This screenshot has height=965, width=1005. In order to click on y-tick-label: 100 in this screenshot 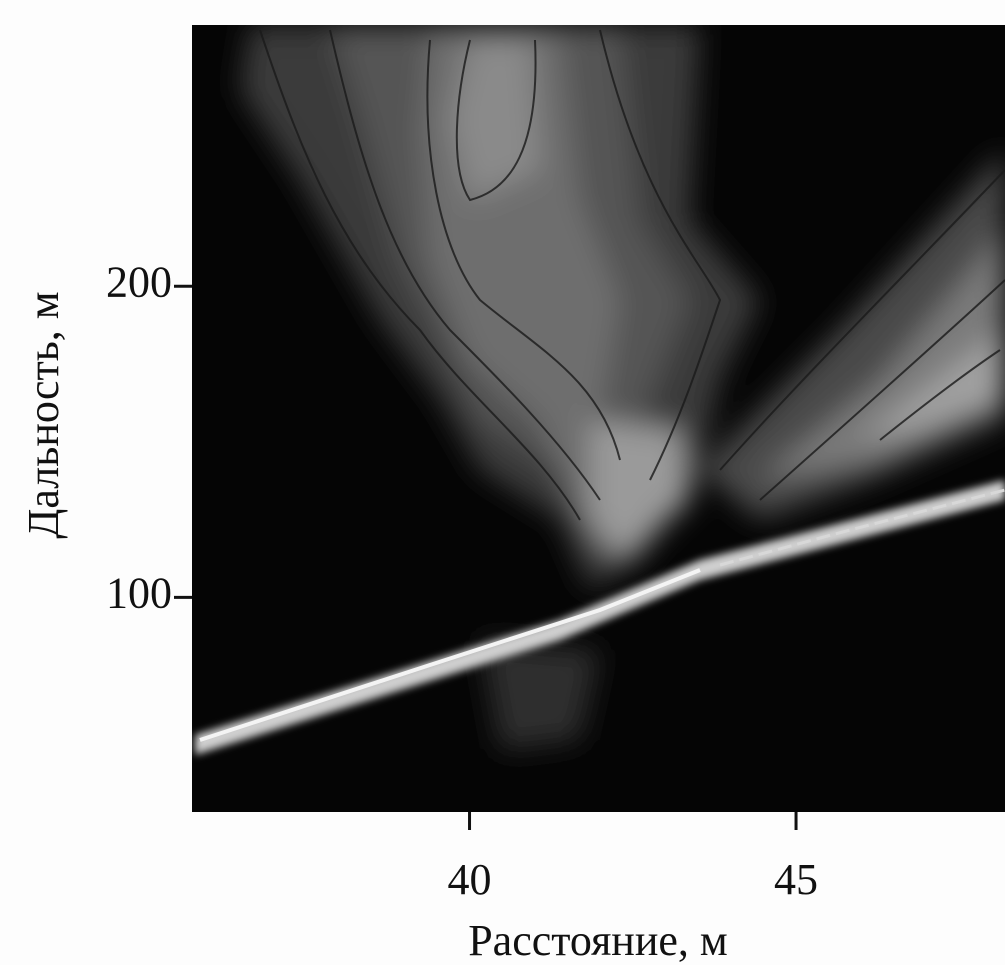, I will do `click(139, 592)`.